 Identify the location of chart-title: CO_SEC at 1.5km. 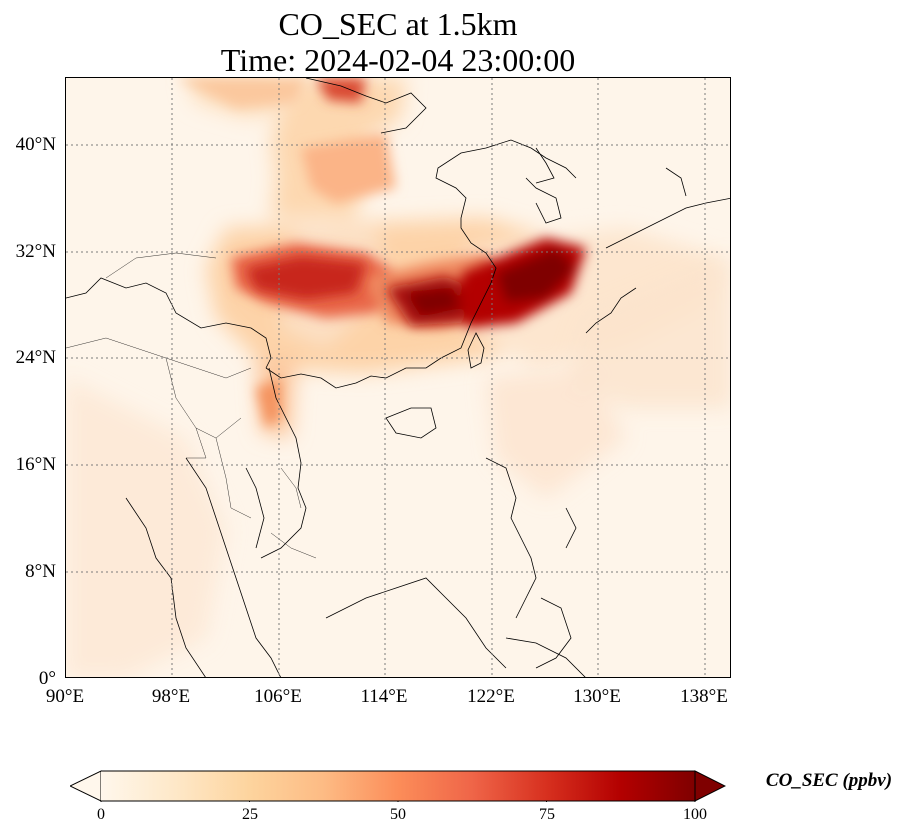
(398, 24).